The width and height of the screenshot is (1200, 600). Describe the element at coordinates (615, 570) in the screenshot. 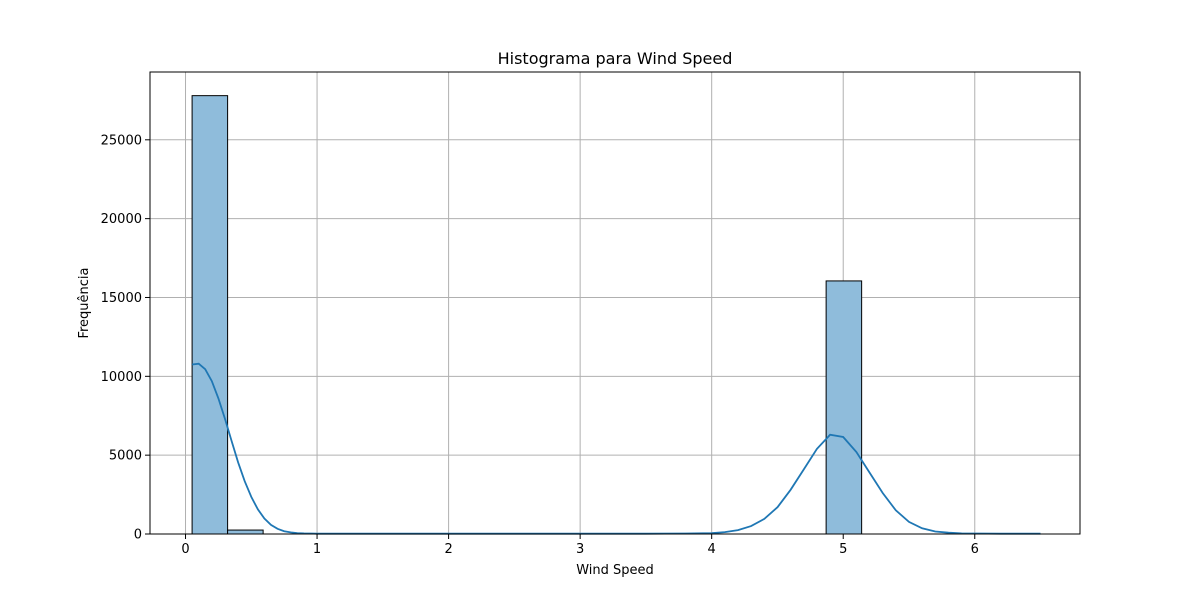

I see `x-axis-title: Wind Speed` at that location.